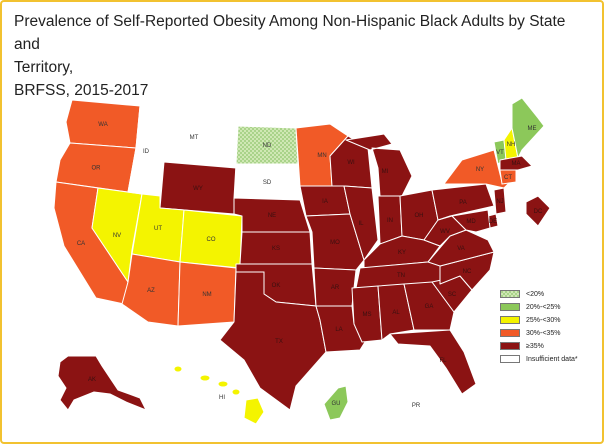  I want to click on state-label-sc: SC, so click(452, 295).